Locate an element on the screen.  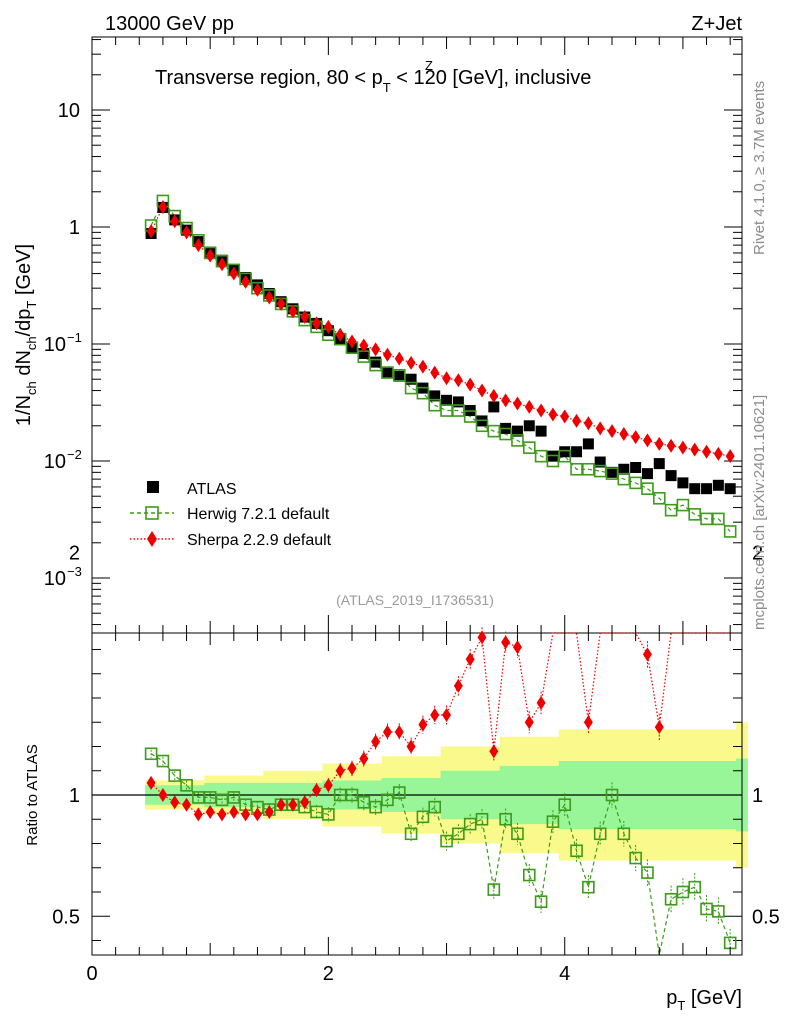
x-tick-label: 4 is located at coordinates (564, 974).